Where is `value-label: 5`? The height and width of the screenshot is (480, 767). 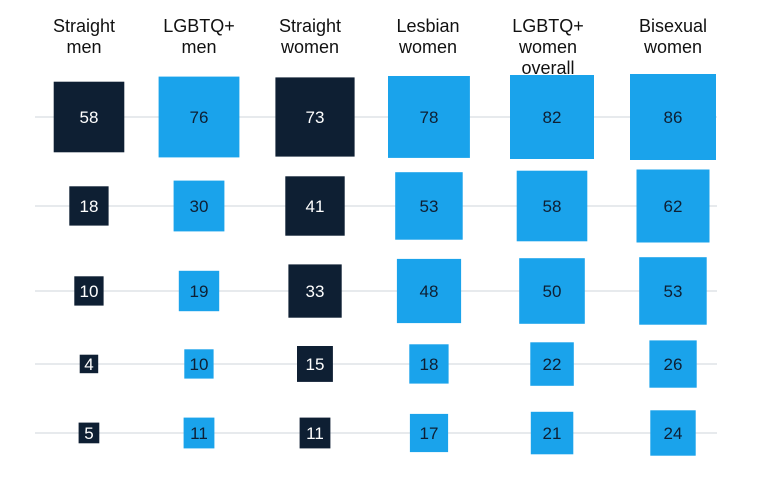 value-label: 5 is located at coordinates (88, 433).